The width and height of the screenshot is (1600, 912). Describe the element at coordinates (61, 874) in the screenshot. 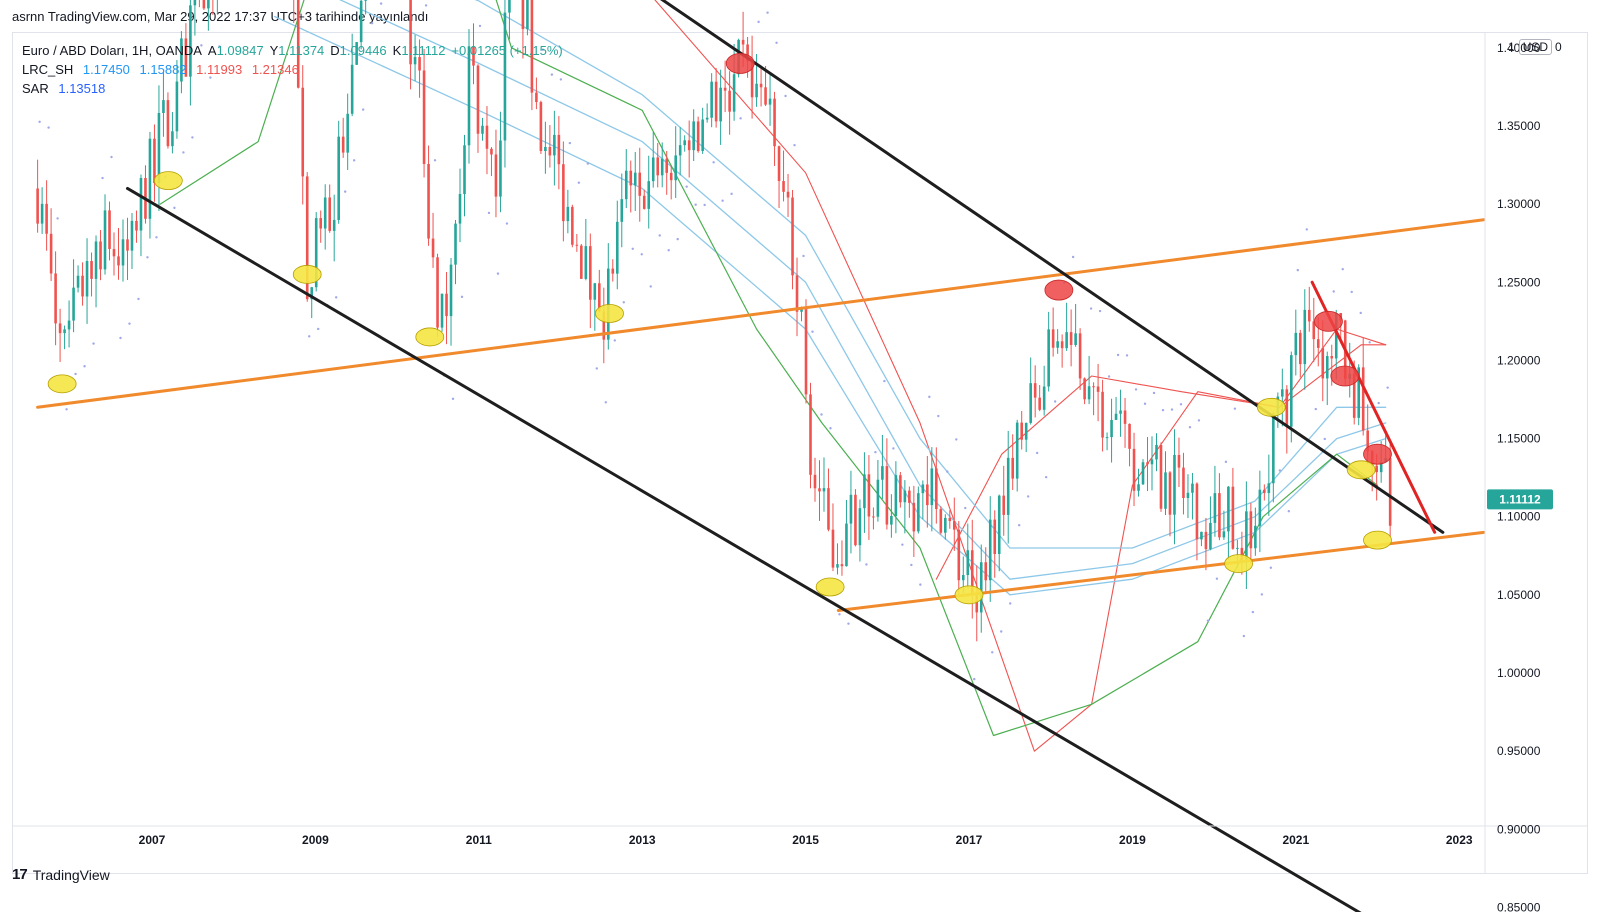

I see `tradingview-brand: 17 TradingView` at that location.